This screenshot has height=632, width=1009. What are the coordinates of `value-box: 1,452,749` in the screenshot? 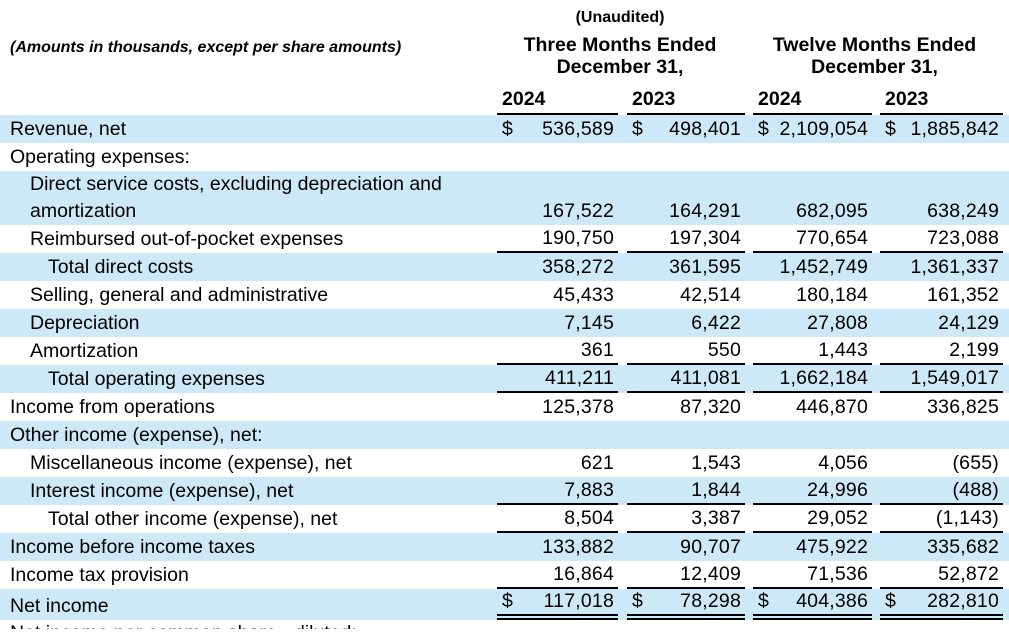 It's located at (812, 267).